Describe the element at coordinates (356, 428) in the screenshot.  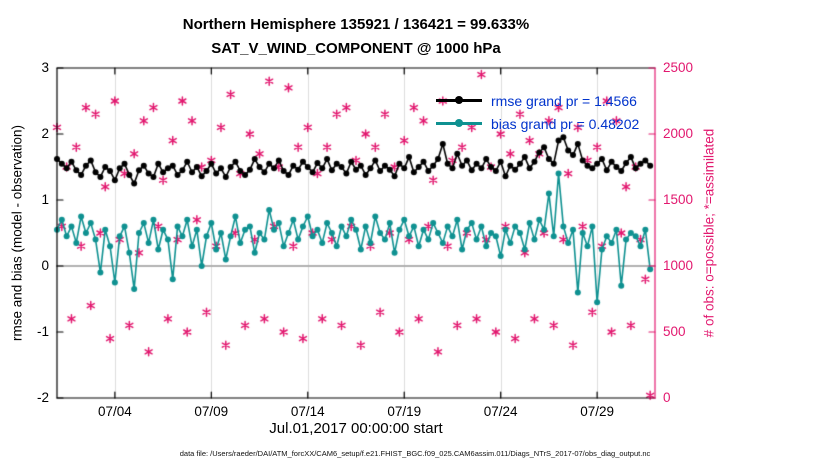
I see `x-axis-label: Jul.01,2017 00:00:00 start` at that location.